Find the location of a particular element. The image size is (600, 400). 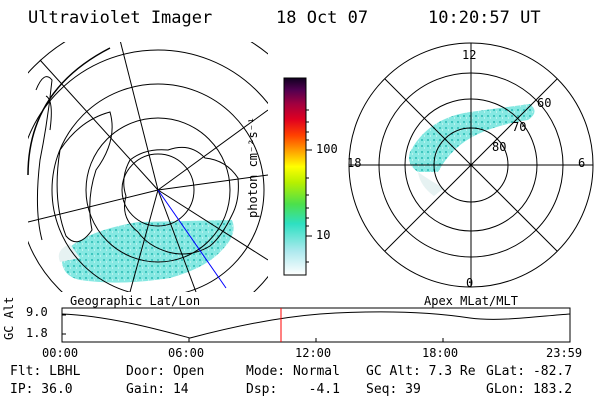

geo-aurora is located at coordinates (147, 251).